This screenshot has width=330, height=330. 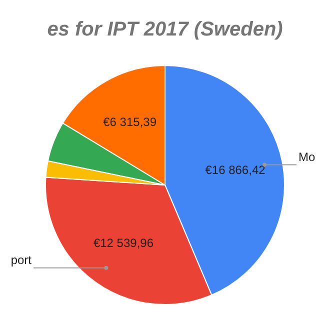 What do you see at coordinates (165, 29) in the screenshot?
I see `chart-title: es for IPT 2017 (Sweden)` at bounding box center [165, 29].